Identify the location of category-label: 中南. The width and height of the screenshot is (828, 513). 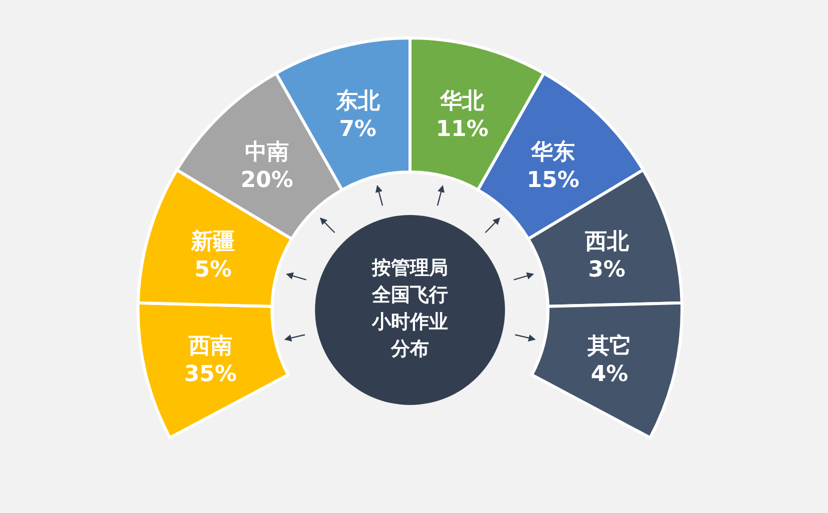
(266, 153).